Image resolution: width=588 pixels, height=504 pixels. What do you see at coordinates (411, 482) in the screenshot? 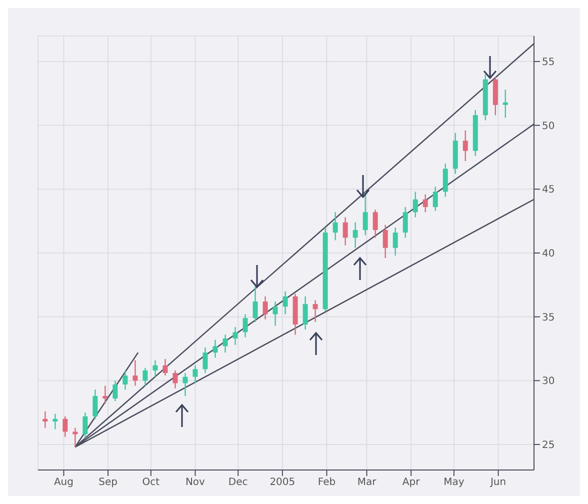
I see `x-tick-label: Apr` at bounding box center [411, 482].